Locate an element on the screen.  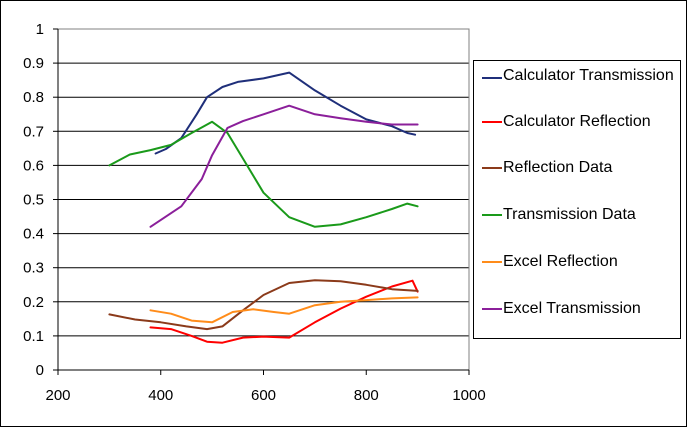
series-line-excel-reflection is located at coordinates (284, 310).